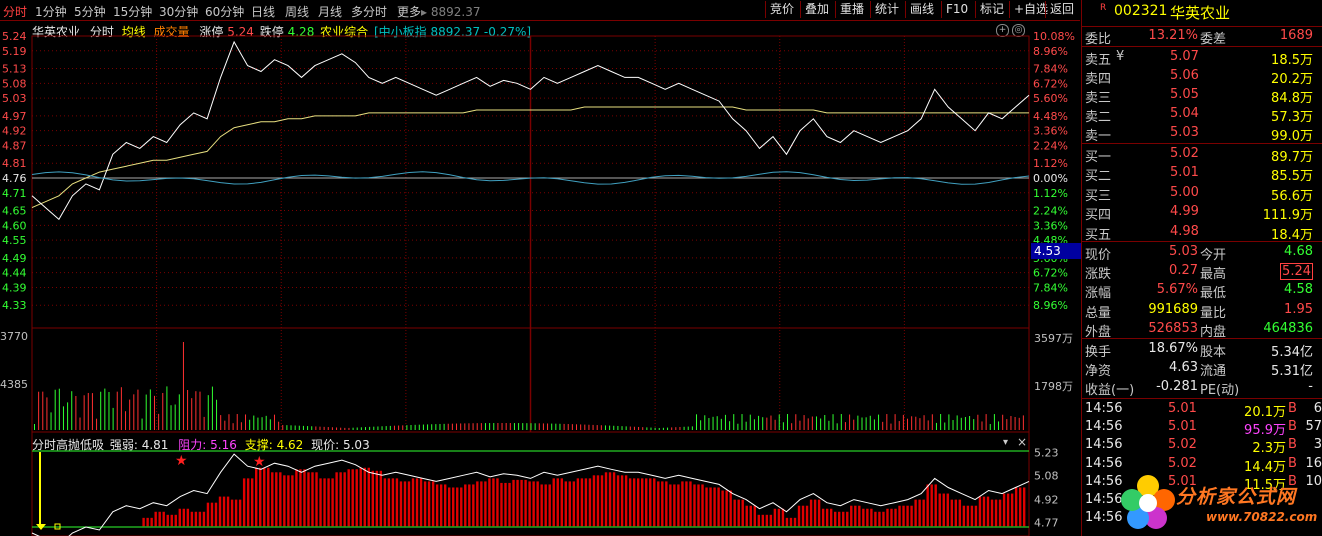 The height and width of the screenshot is (536, 1322). I want to click on bid-row: 买二 5.01 85.5万, so click(1202, 174).